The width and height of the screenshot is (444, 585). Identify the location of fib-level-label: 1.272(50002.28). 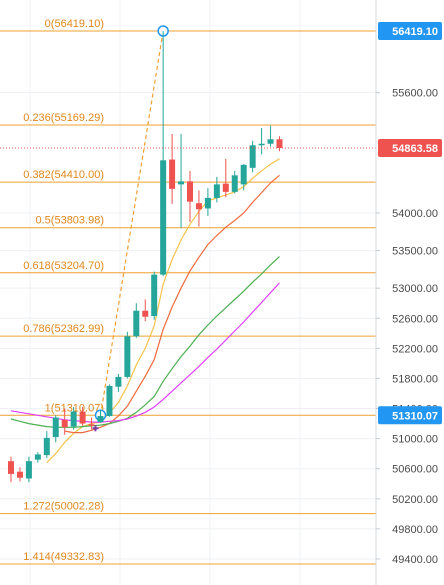
(63, 507).